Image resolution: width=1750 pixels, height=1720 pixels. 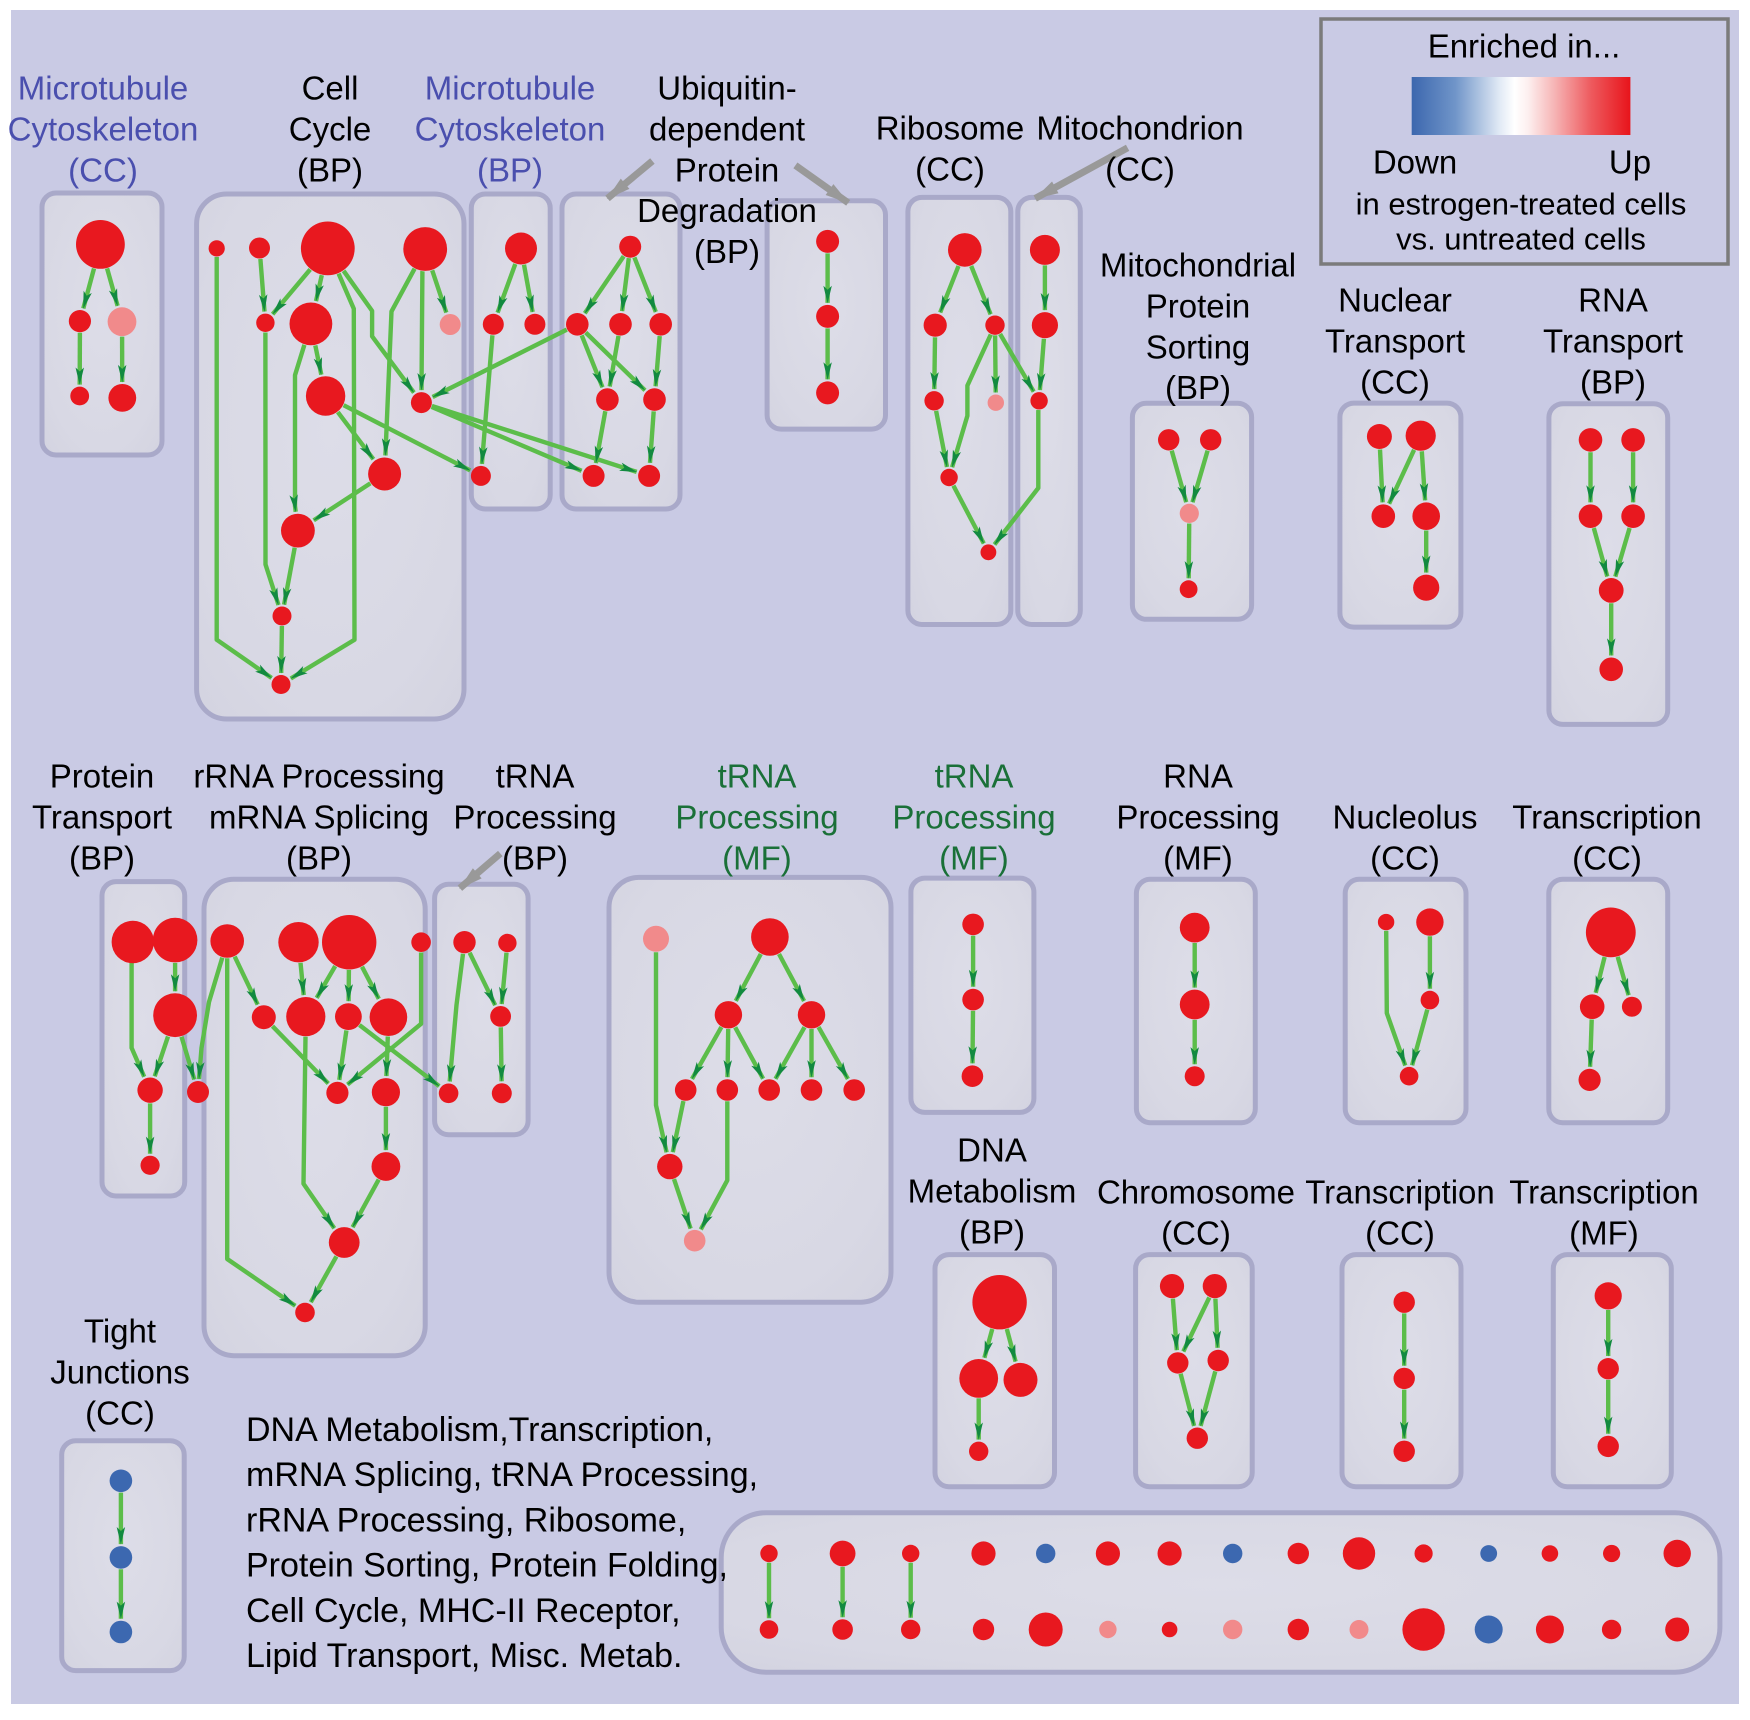 What do you see at coordinates (1415, 162) in the screenshot?
I see `svg-text: Down` at bounding box center [1415, 162].